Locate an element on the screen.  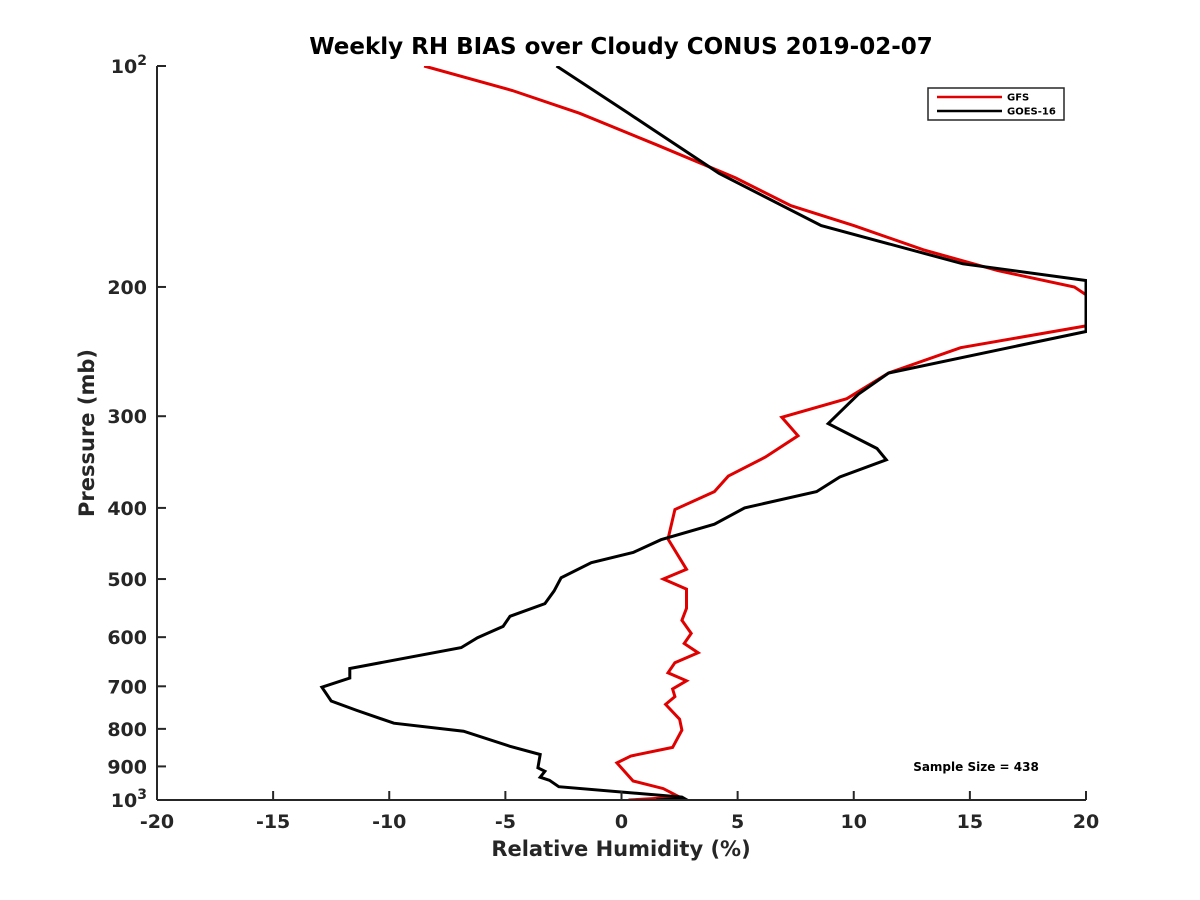
y-axis-label: Pressure (mb) is located at coordinates (87, 433).